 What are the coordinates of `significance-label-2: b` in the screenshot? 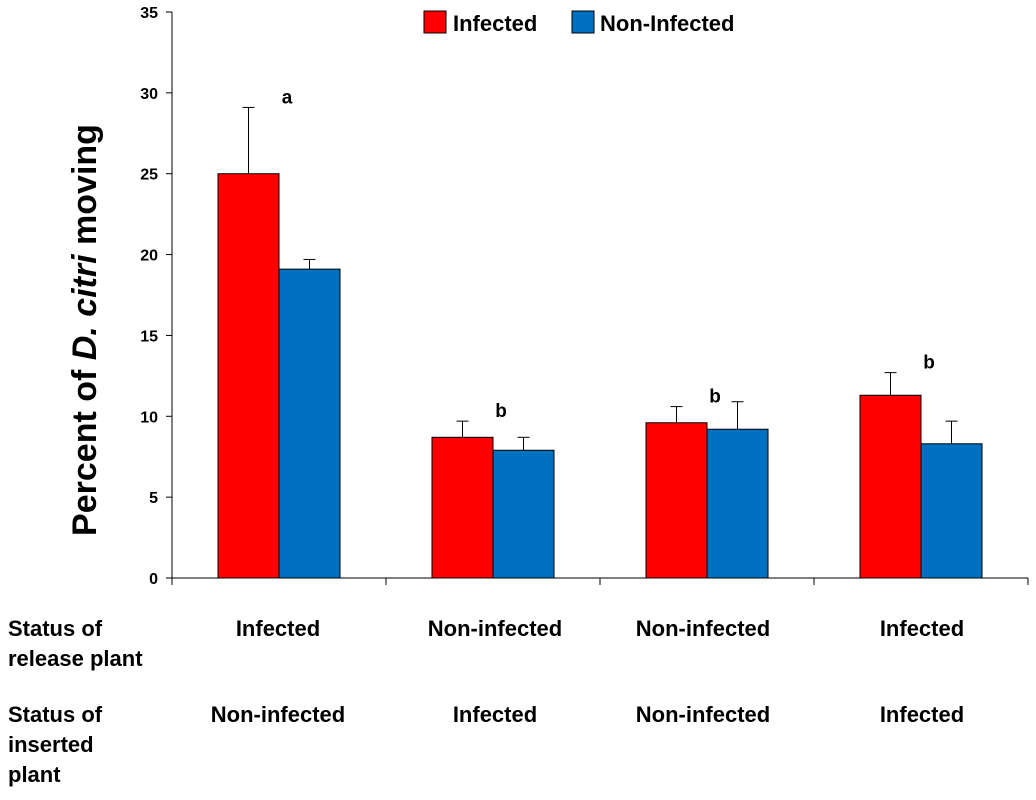 It's located at (501, 411).